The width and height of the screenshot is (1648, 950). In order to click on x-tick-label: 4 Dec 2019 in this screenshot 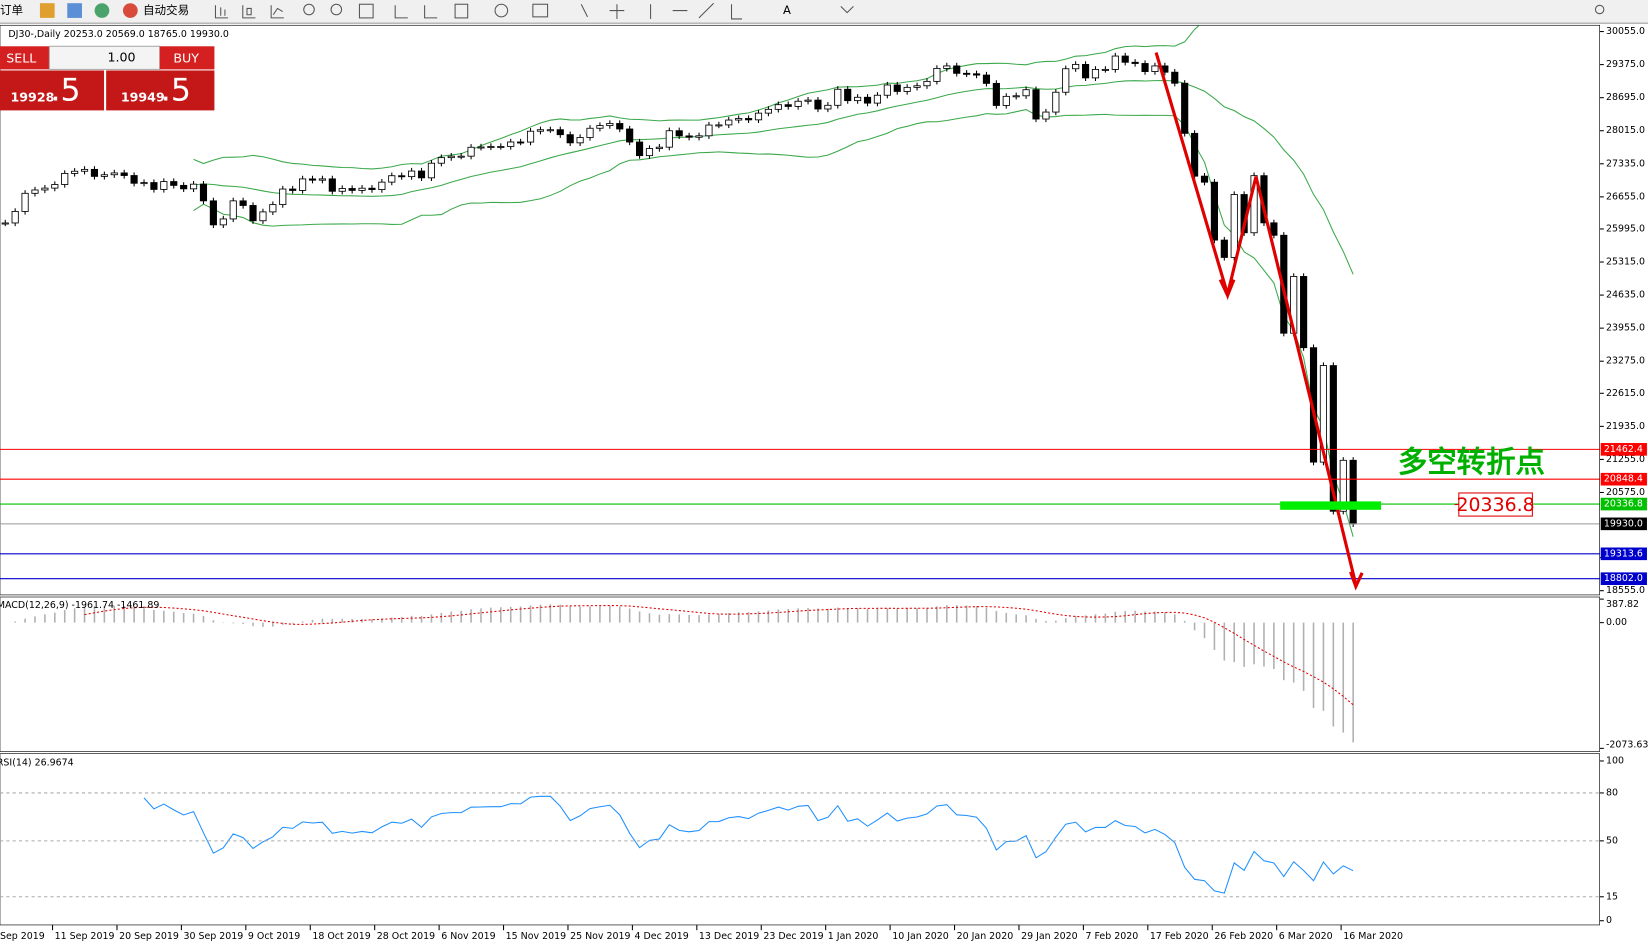, I will do `click(662, 936)`.